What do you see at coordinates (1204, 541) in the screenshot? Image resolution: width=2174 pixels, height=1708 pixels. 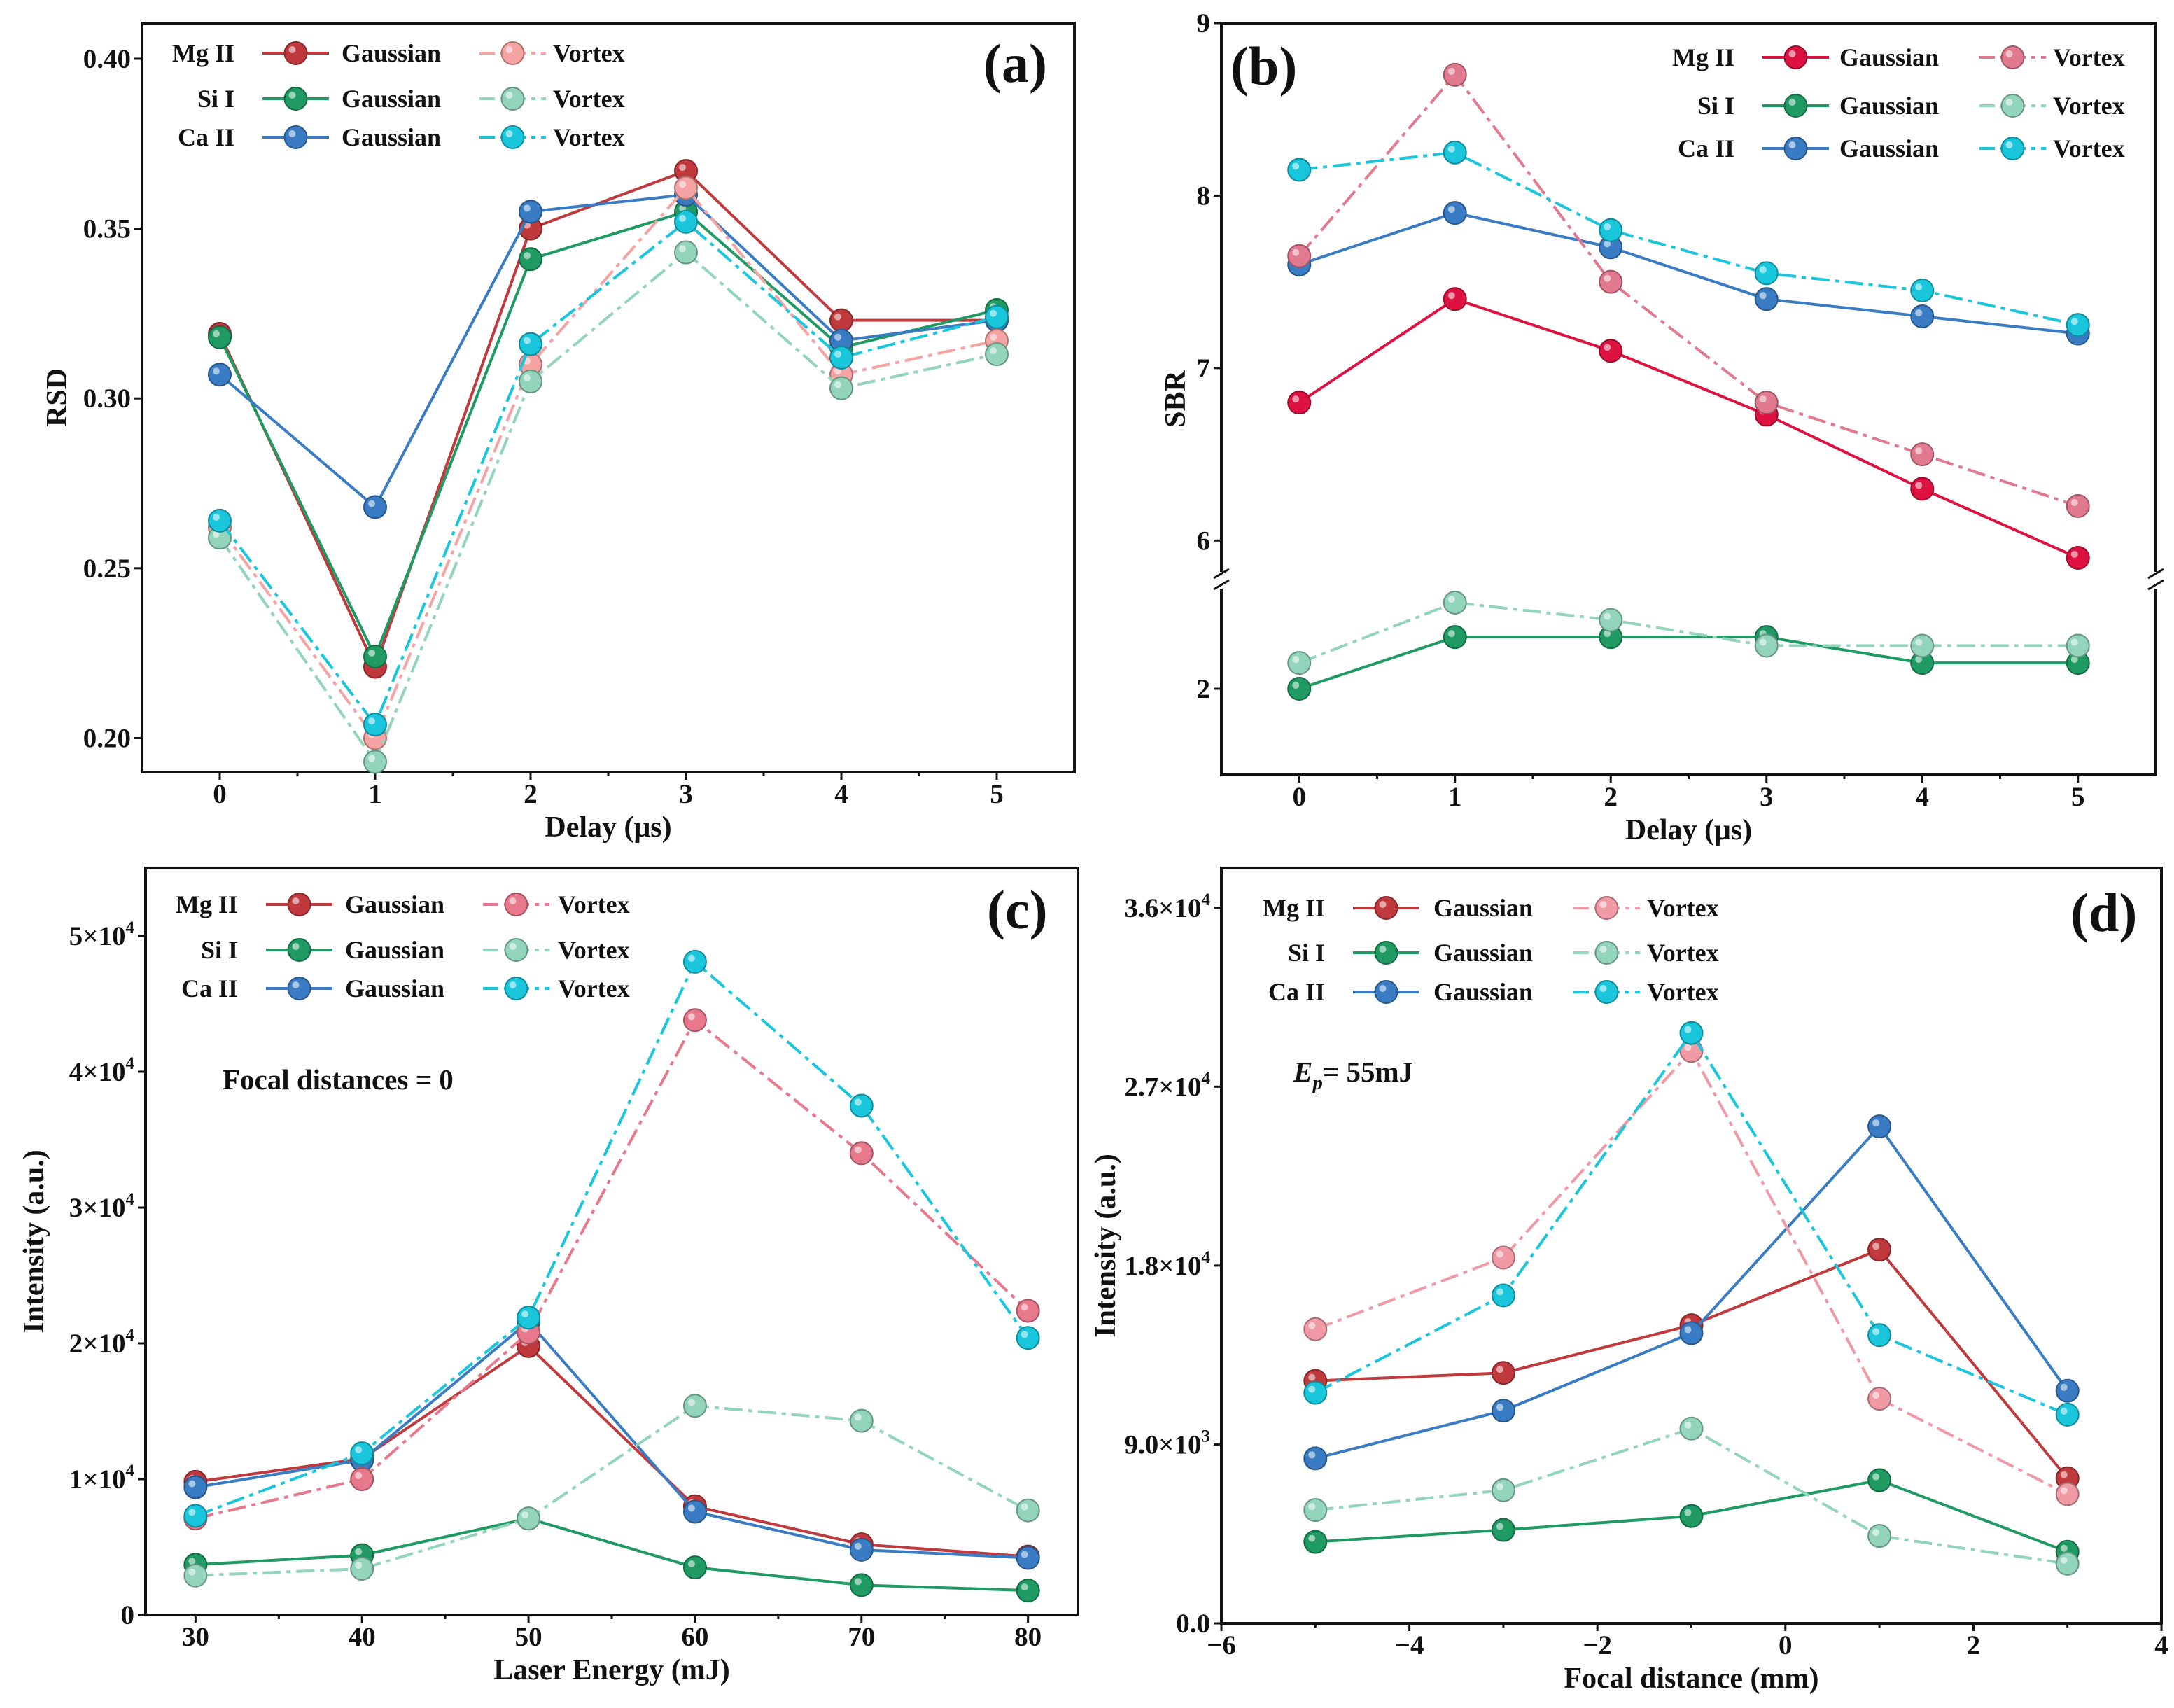 I see `y-tick-label: 6` at bounding box center [1204, 541].